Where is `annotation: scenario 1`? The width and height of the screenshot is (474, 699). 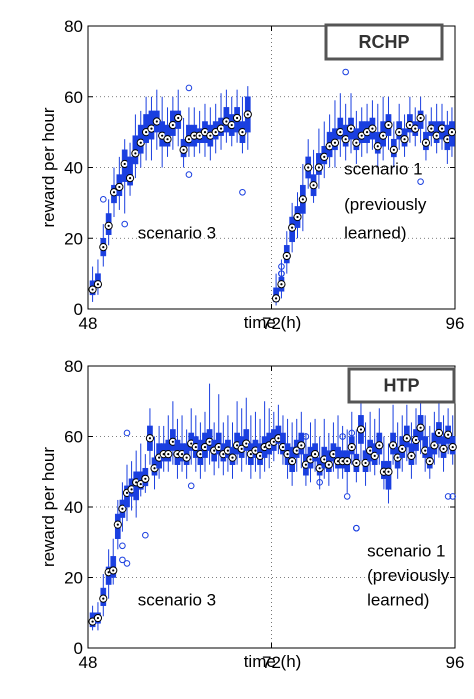 annotation: scenario 1 is located at coordinates (406, 550).